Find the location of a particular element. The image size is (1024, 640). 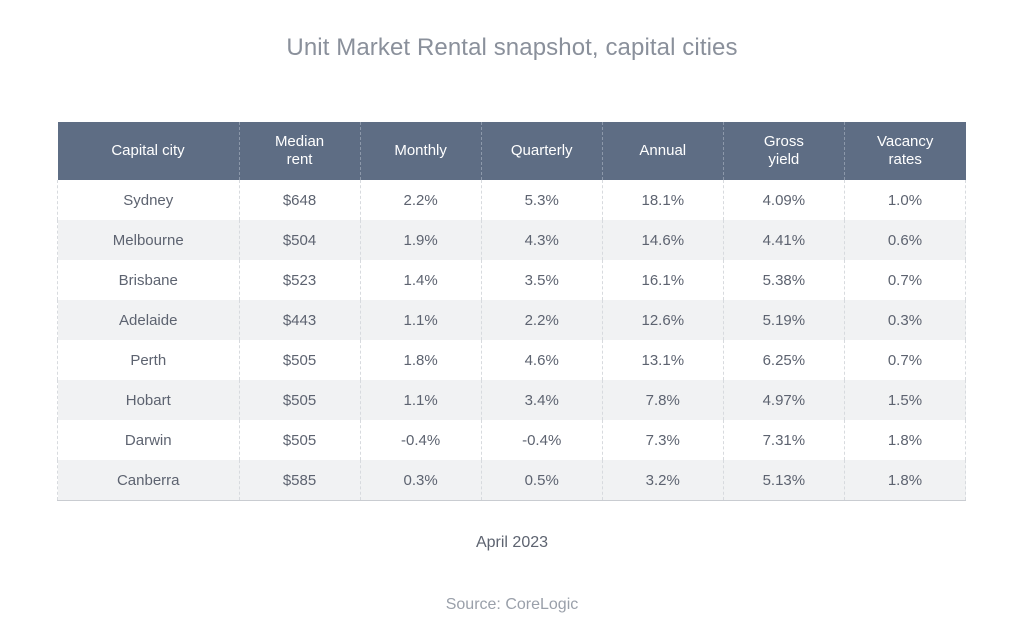

value-cell: 6.25% is located at coordinates (783, 360).